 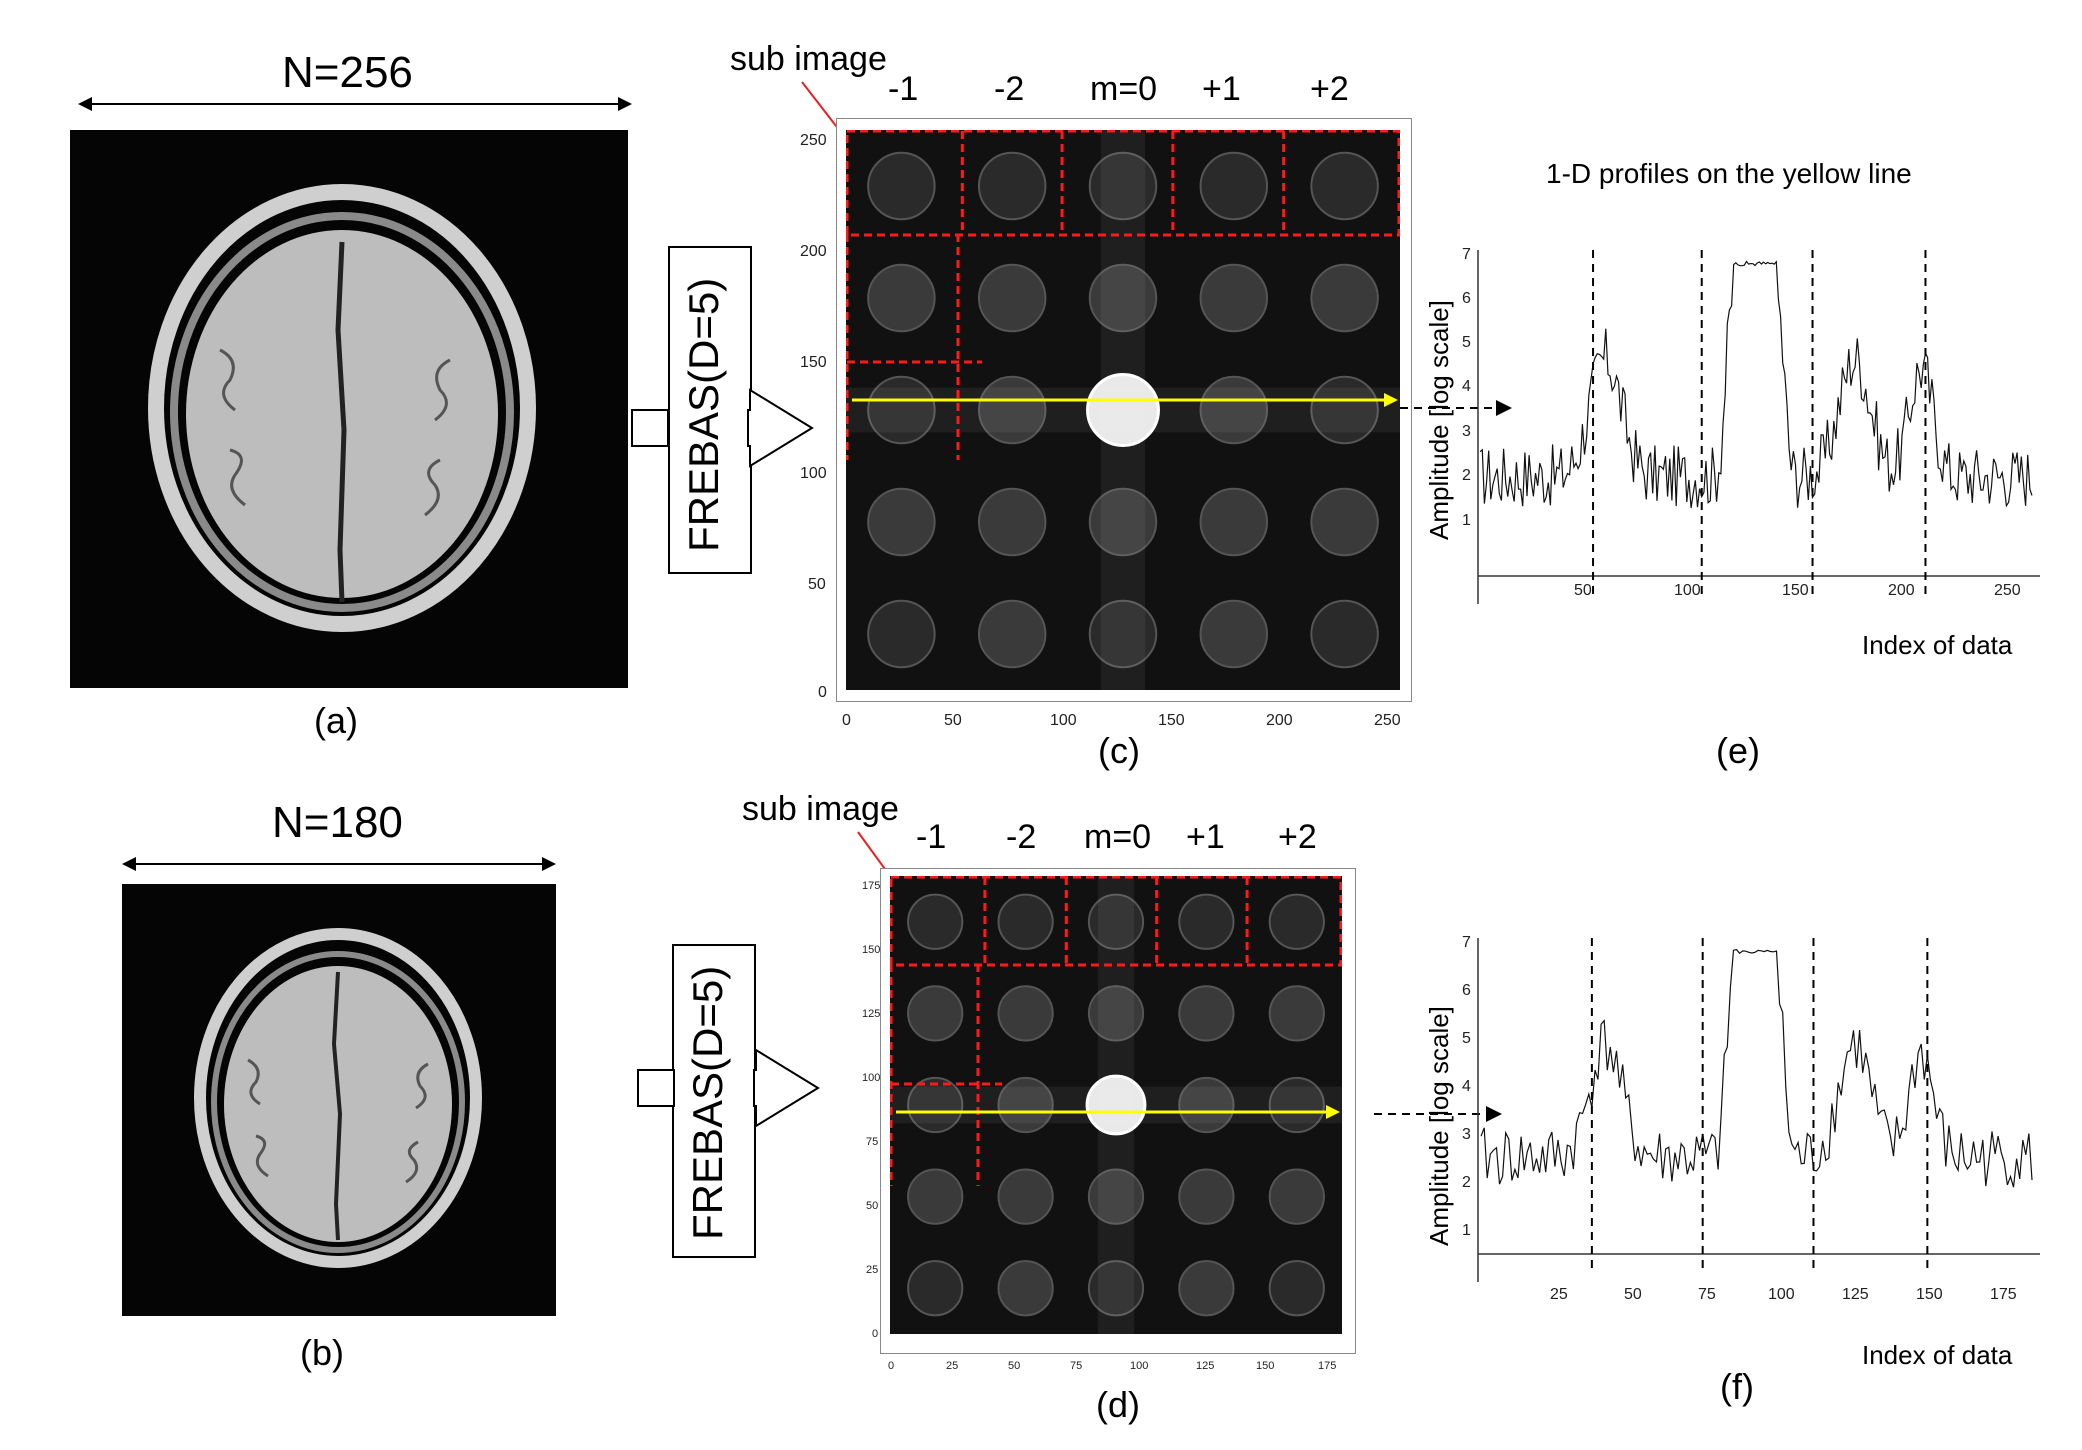 I want to click on col-label-d-2: m=0, so click(x=1118, y=837).